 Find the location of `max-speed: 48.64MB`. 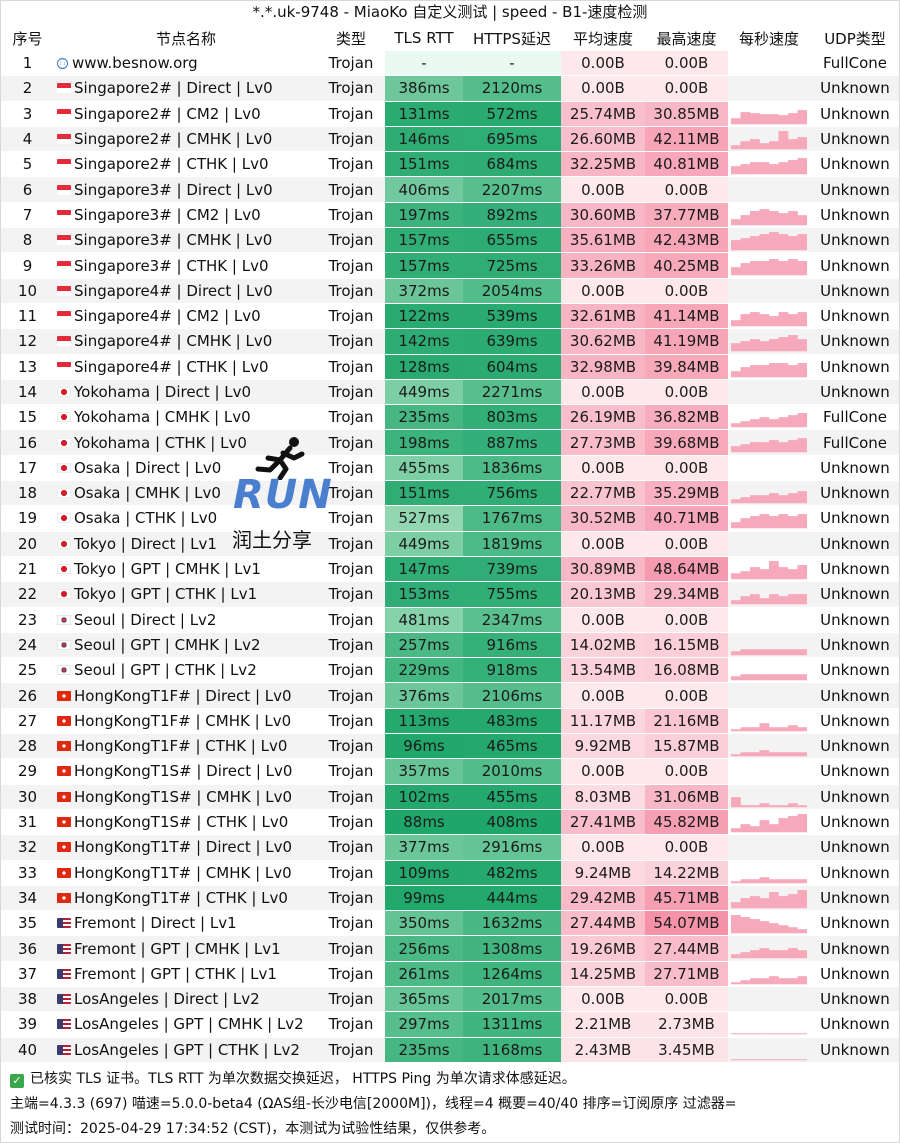

max-speed: 48.64MB is located at coordinates (686, 569).